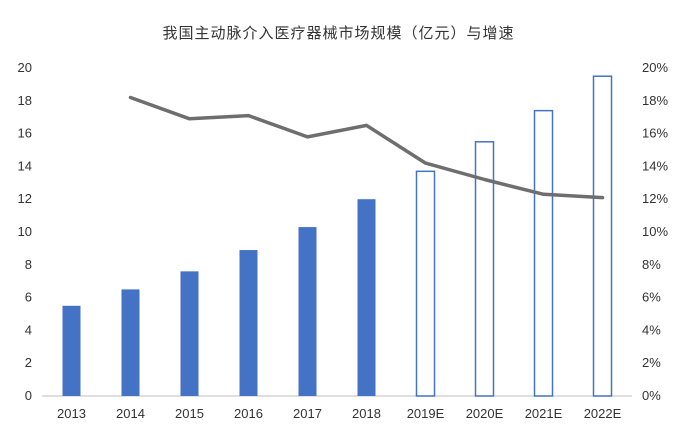 Image resolution: width=677 pixels, height=446 pixels. Describe the element at coordinates (25, 133) in the screenshot. I see `y-left-tick-label: 16` at that location.